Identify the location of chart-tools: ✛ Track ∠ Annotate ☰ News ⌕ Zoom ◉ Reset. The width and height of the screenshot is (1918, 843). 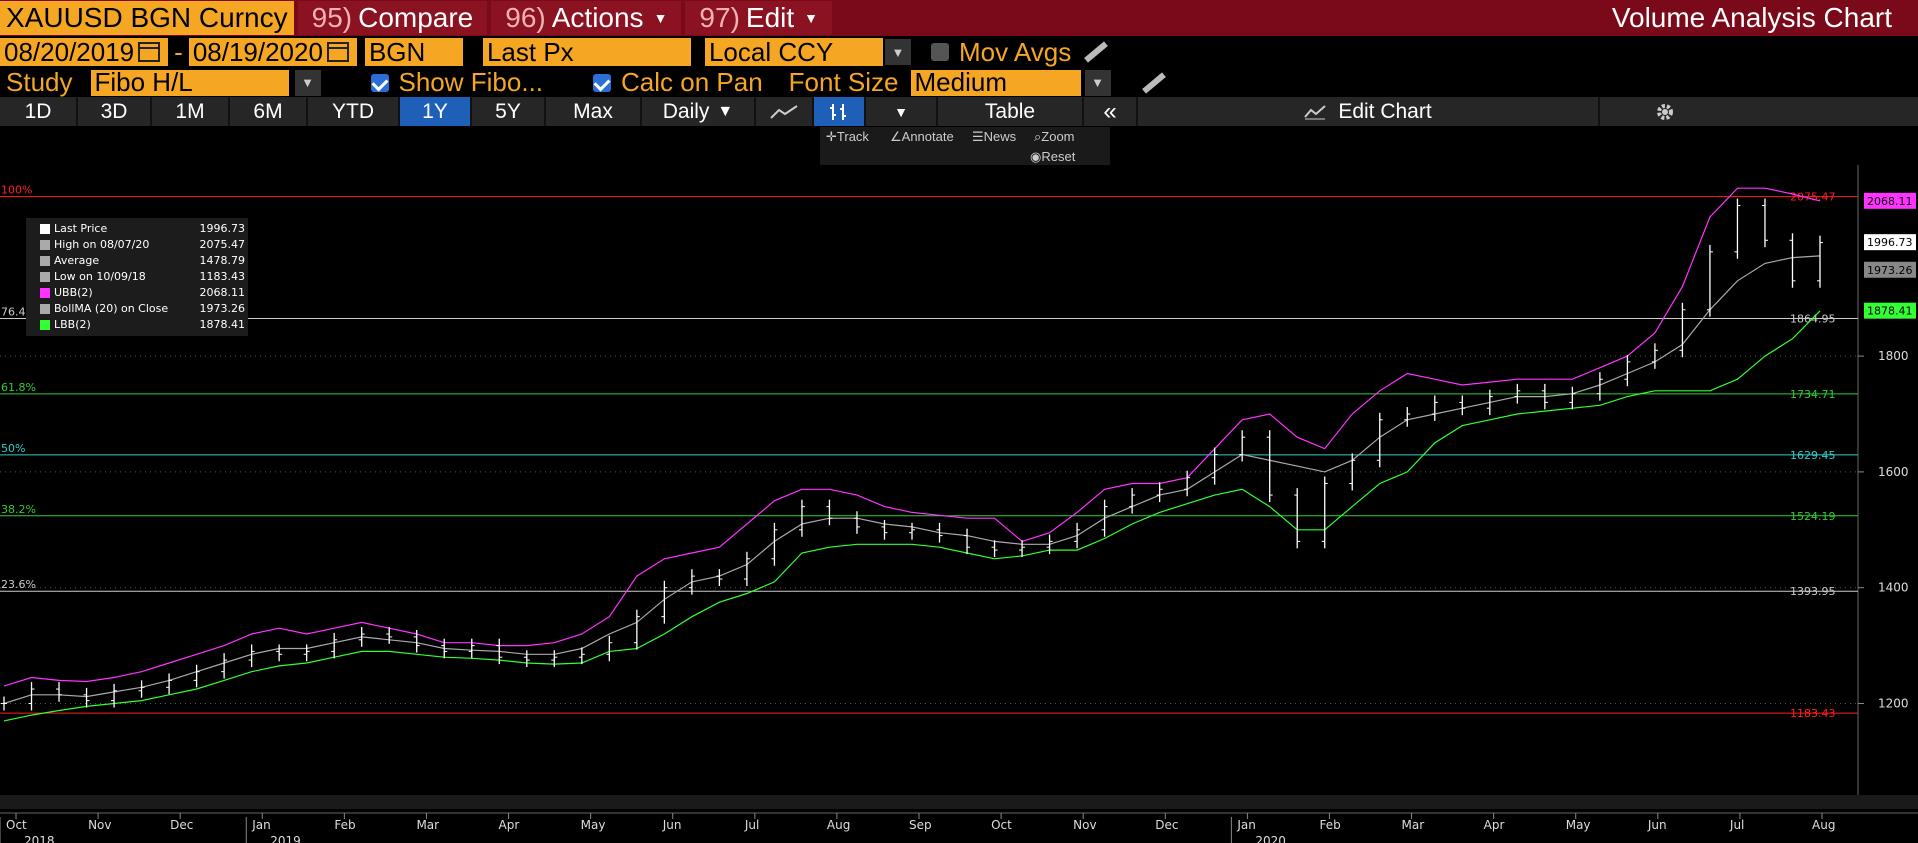
(965, 146).